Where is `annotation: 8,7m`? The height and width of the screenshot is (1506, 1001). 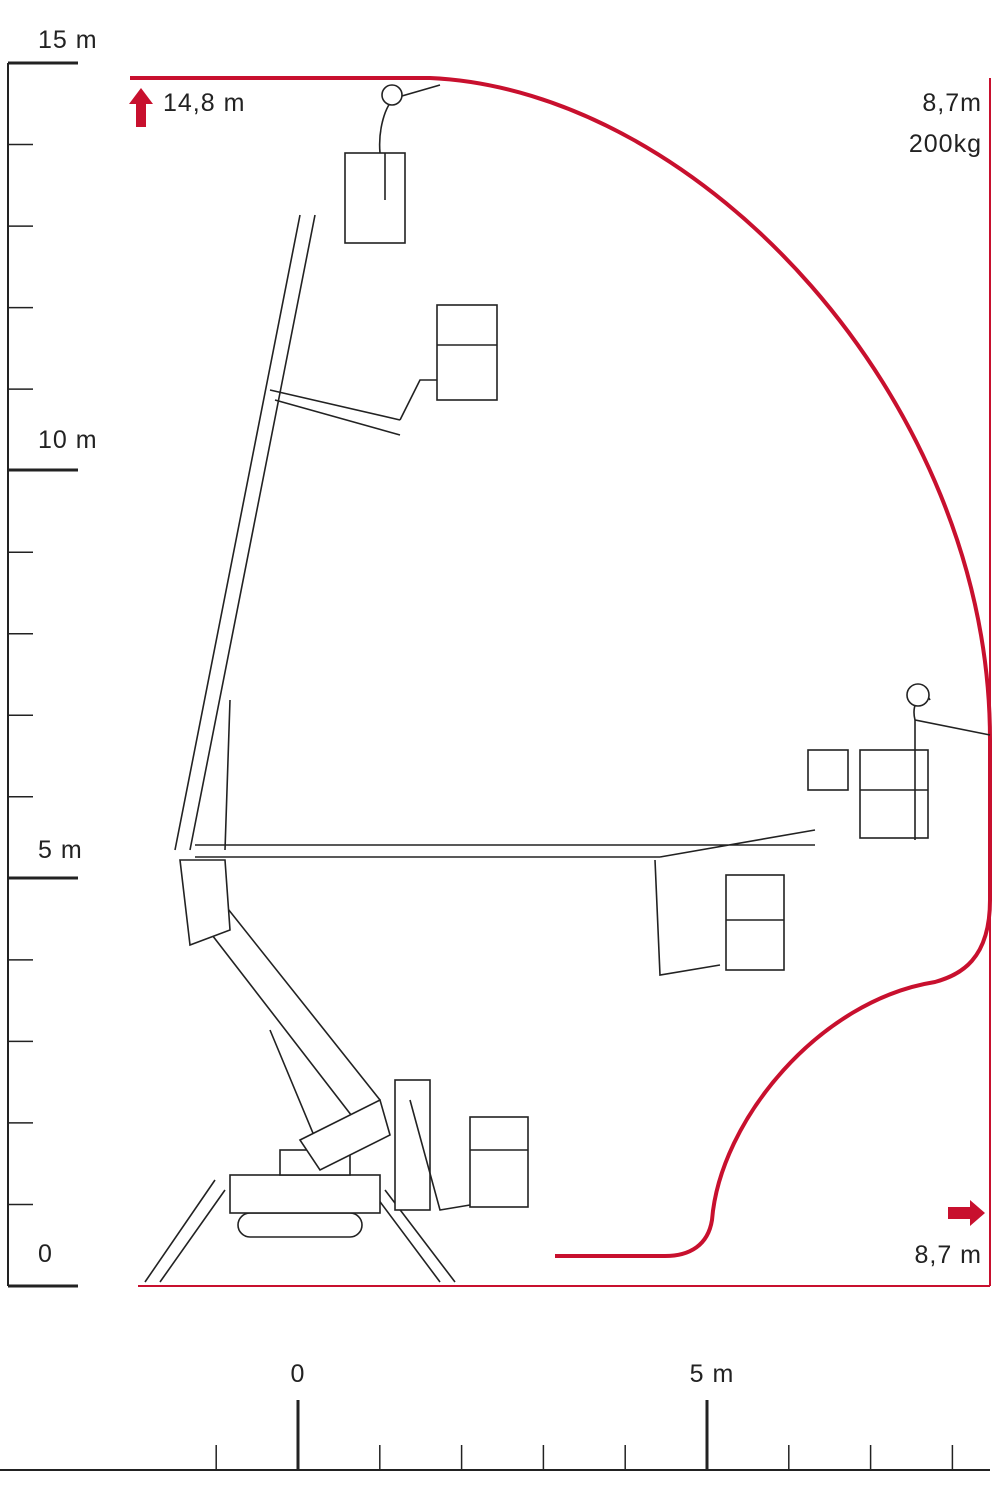 annotation: 8,7m is located at coordinates (952, 103).